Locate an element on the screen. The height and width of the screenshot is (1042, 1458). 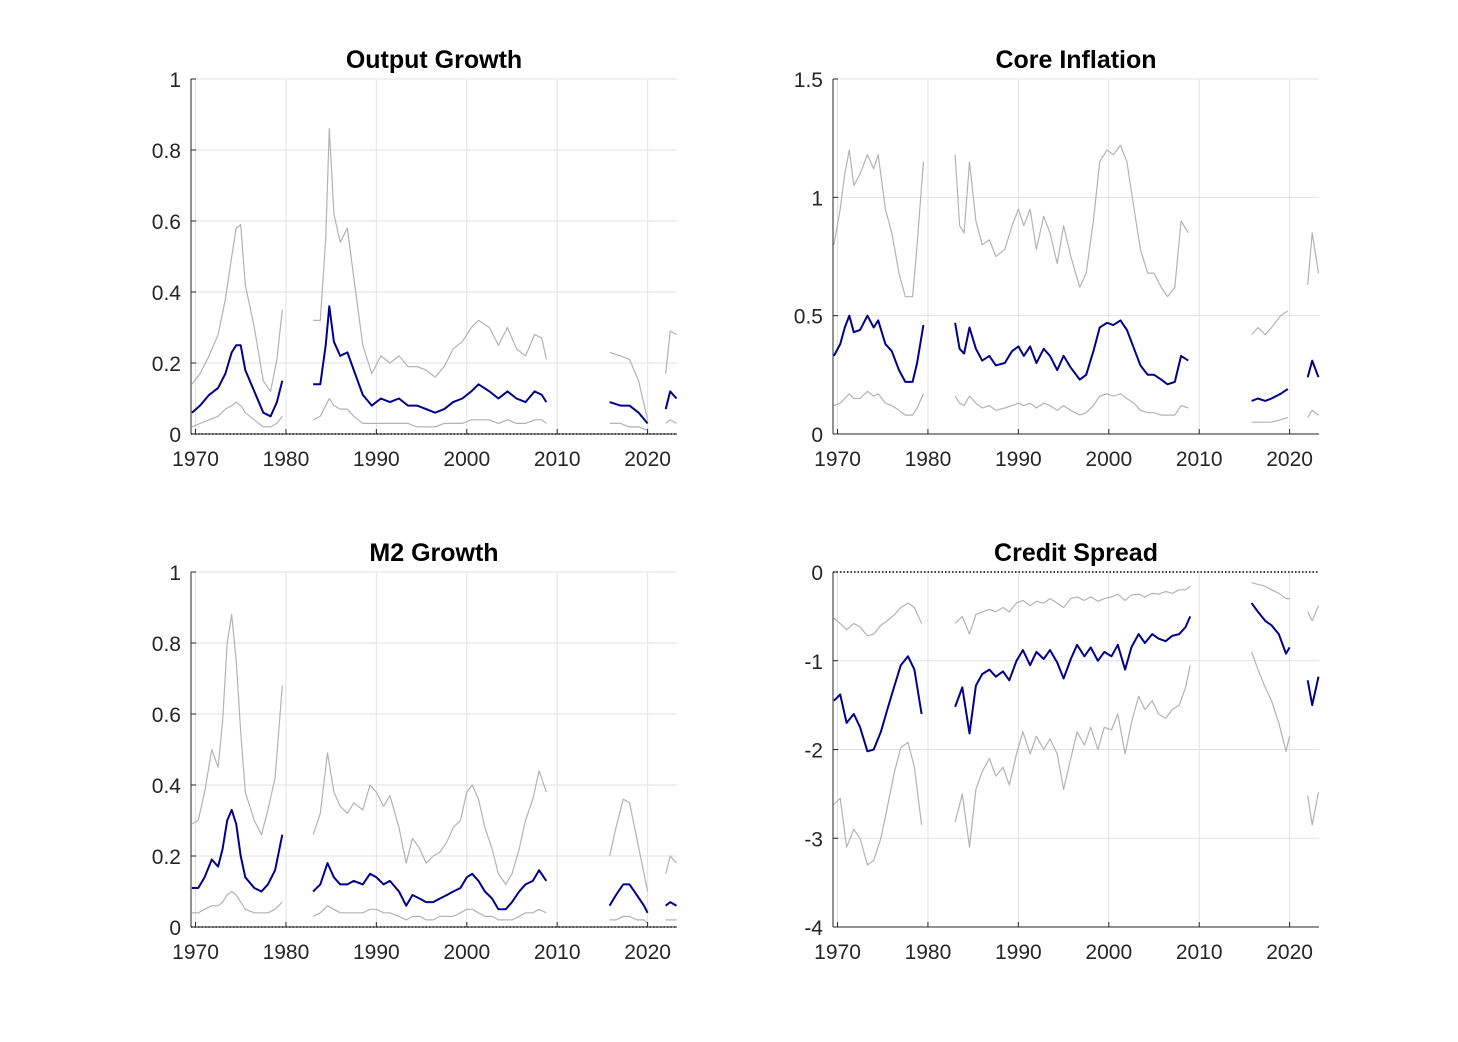
chart-title: M2 Growth is located at coordinates (433, 553).